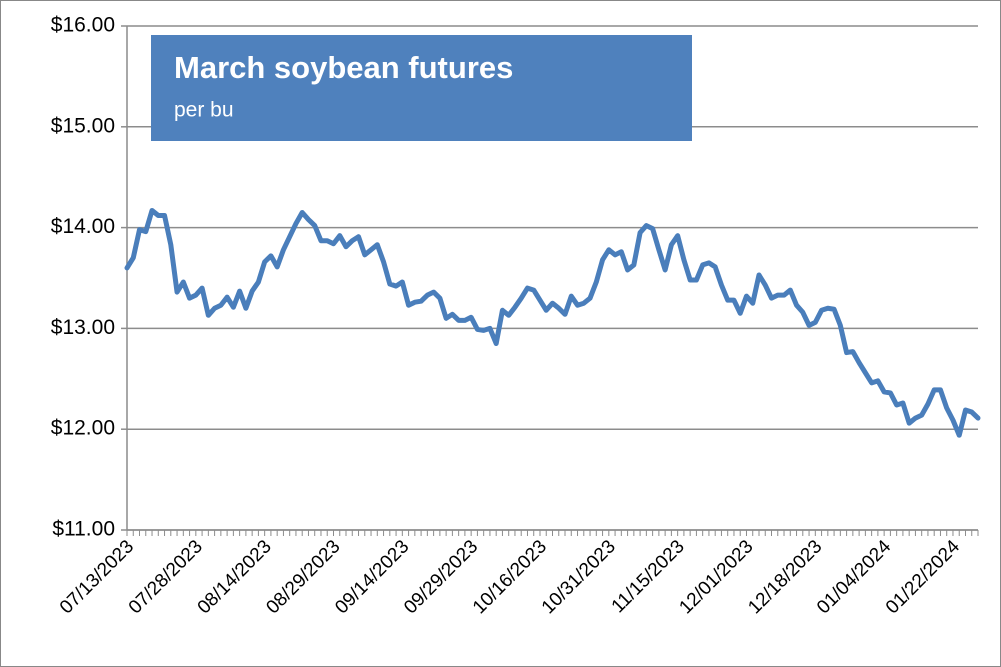 Image resolution: width=1001 pixels, height=667 pixels. Describe the element at coordinates (83, 25) in the screenshot. I see `y-tick-label: $16.00` at that location.